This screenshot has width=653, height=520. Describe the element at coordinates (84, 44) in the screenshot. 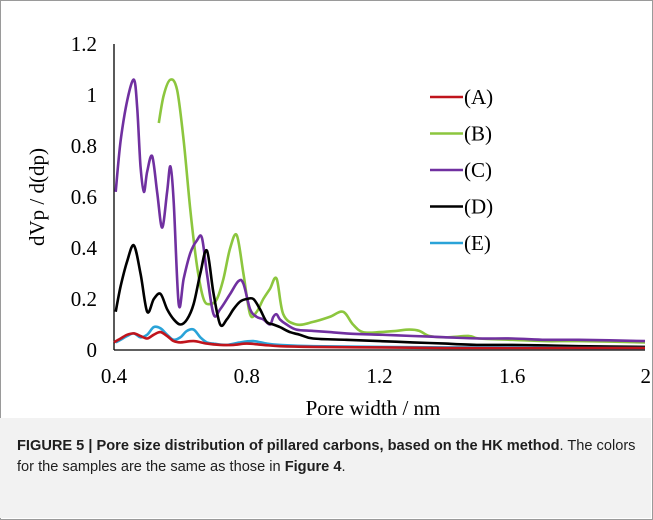

I see `y-tick-label: 1.2` at that location.